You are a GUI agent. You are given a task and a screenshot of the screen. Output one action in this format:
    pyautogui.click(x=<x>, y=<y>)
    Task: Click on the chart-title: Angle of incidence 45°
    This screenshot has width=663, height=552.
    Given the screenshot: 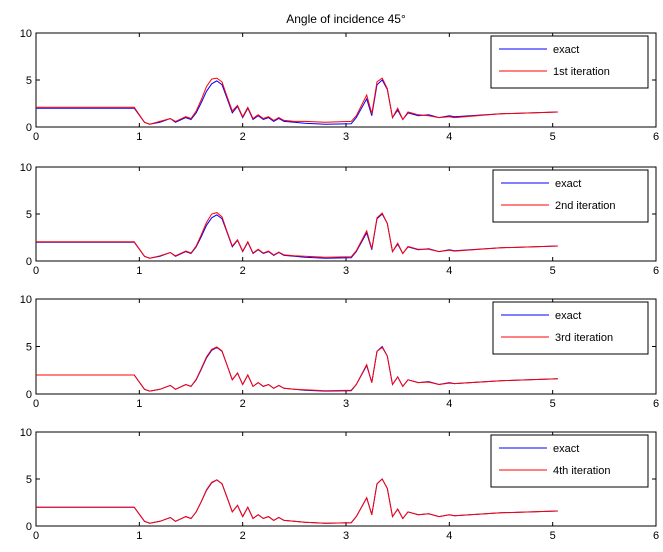 What is the action you would take?
    pyautogui.click(x=346, y=19)
    